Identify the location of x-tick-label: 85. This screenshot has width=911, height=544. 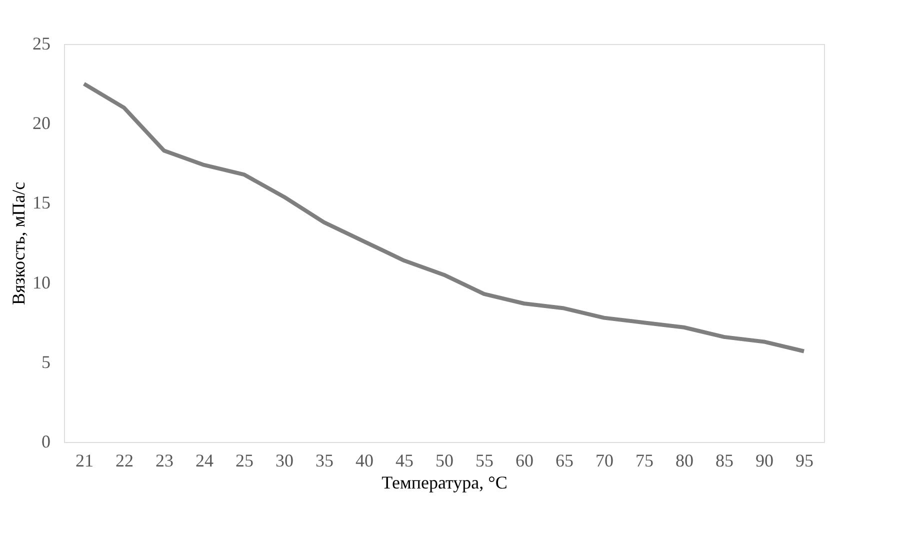
(725, 460).